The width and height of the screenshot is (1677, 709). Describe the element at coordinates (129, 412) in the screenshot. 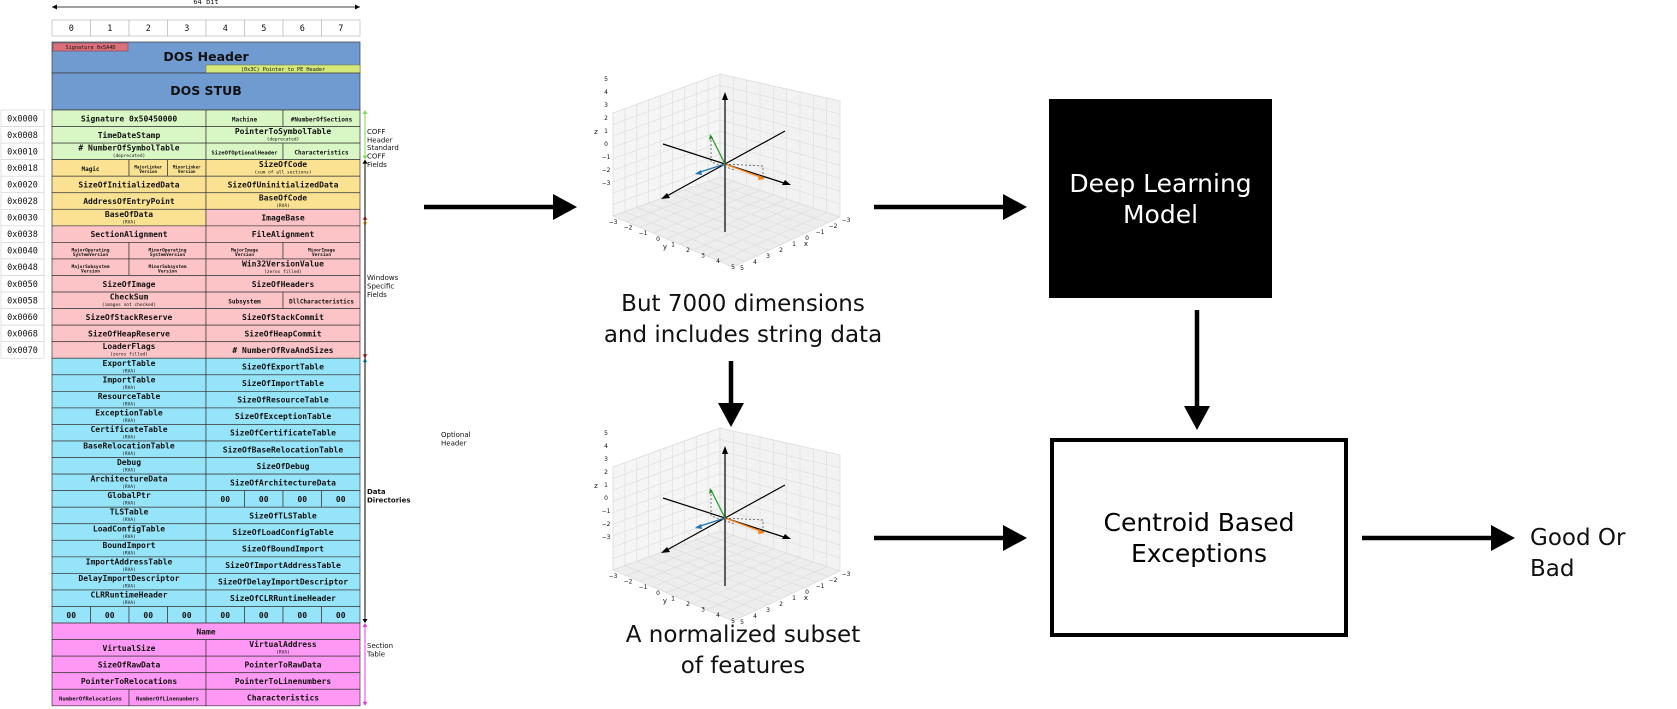

I see `field-label: ExceptionTable` at that location.